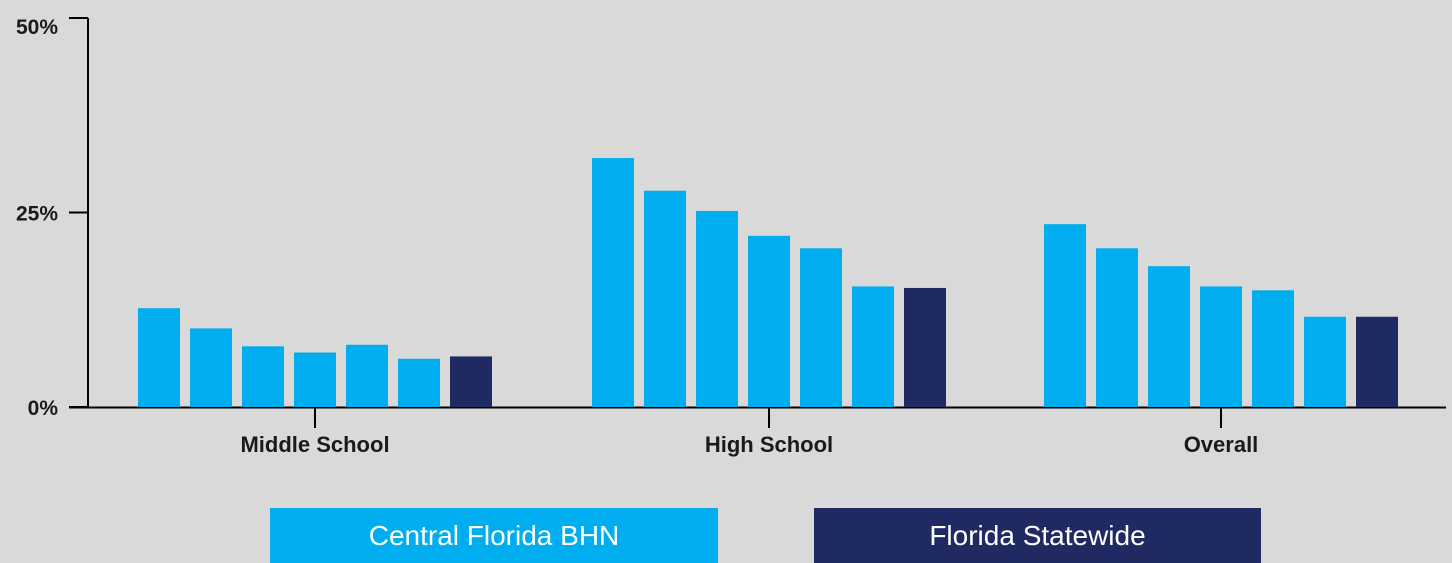 Image resolution: width=1452 pixels, height=563 pixels. What do you see at coordinates (494, 535) in the screenshot?
I see `legend-central-florida-bhn: Central Florida BHN` at bounding box center [494, 535].